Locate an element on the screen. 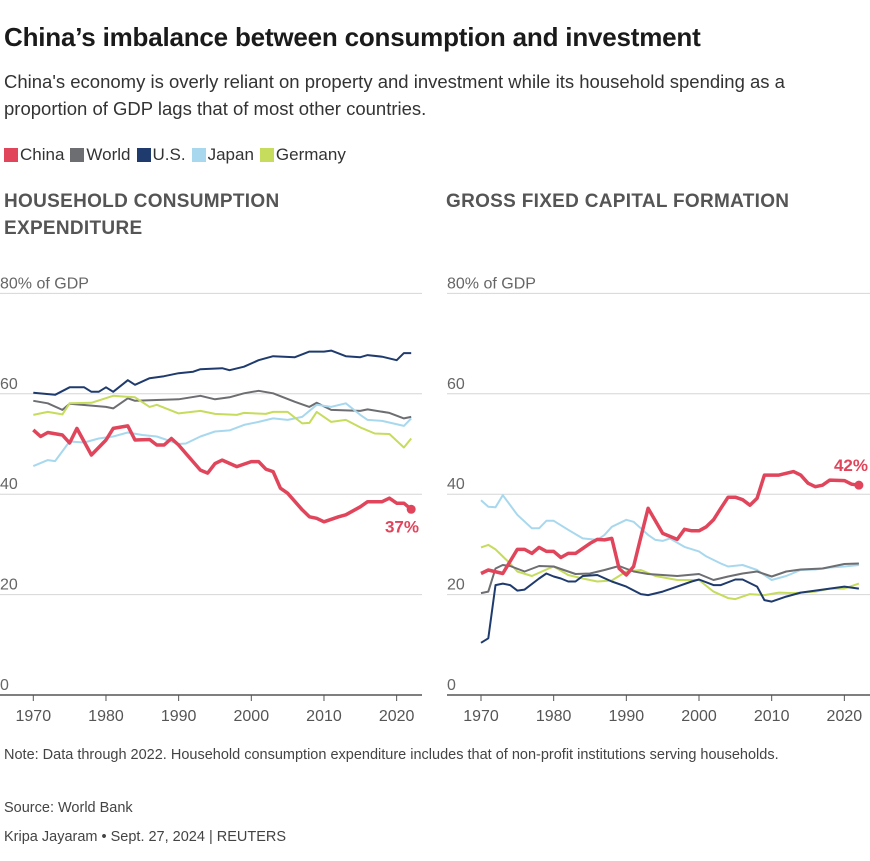 The width and height of the screenshot is (870, 861). china-end-label: 42% is located at coordinates (851, 465).